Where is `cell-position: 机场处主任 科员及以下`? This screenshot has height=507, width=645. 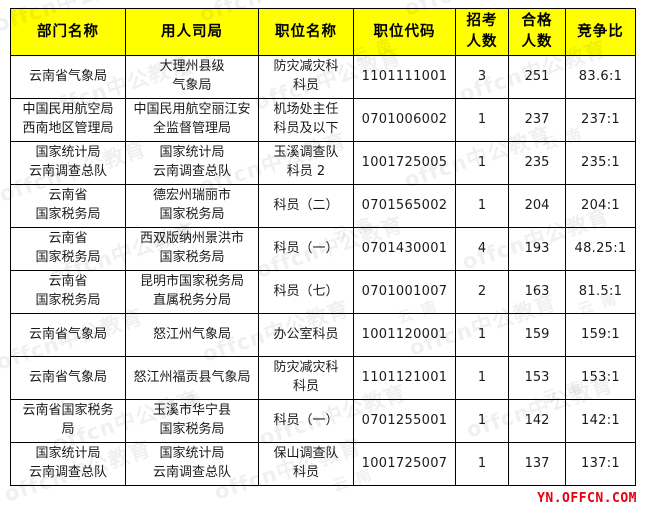 cell-position: 机场处主任 科员及以下 is located at coordinates (306, 120).